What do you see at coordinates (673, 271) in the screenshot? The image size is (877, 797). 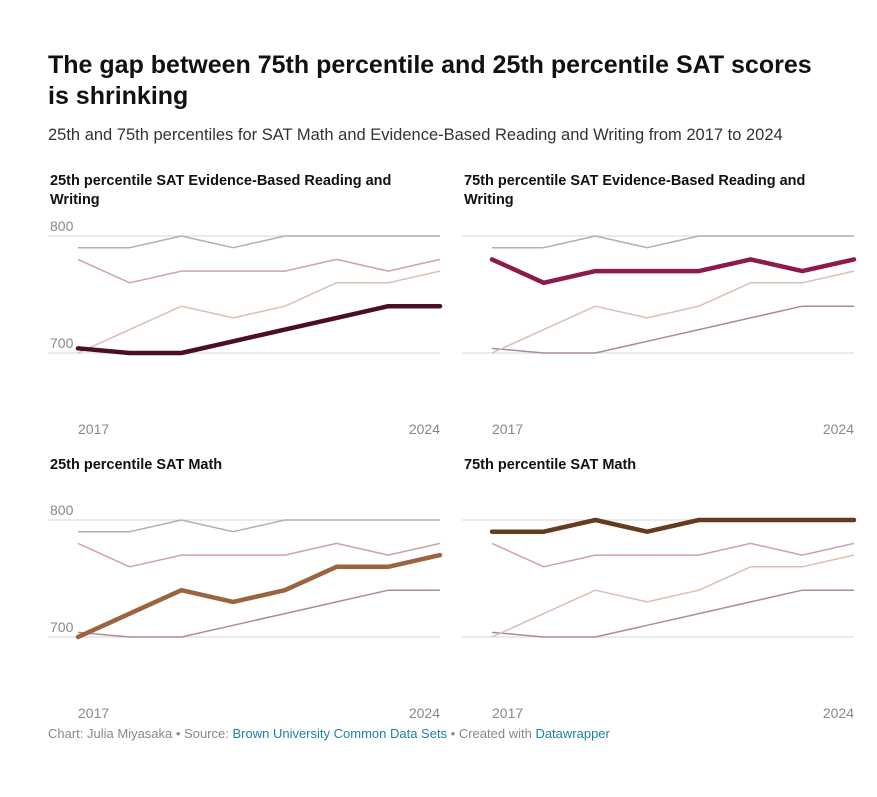 I see `highlight-line-ebrw75` at bounding box center [673, 271].